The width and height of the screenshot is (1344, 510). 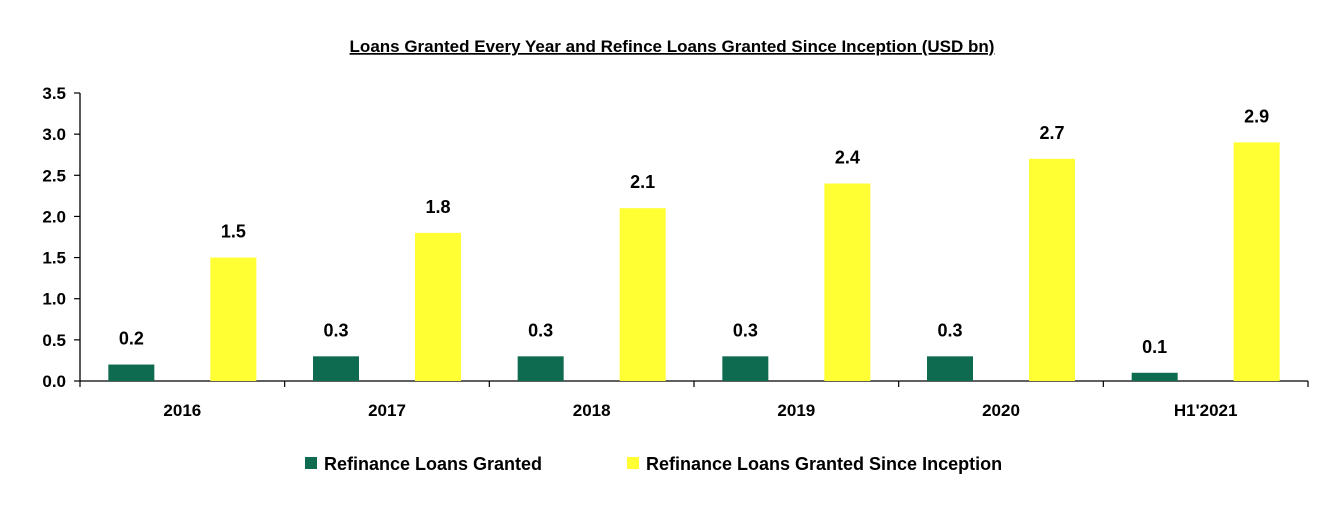 What do you see at coordinates (54, 216) in the screenshot?
I see `y-tick-label: 2.0` at bounding box center [54, 216].